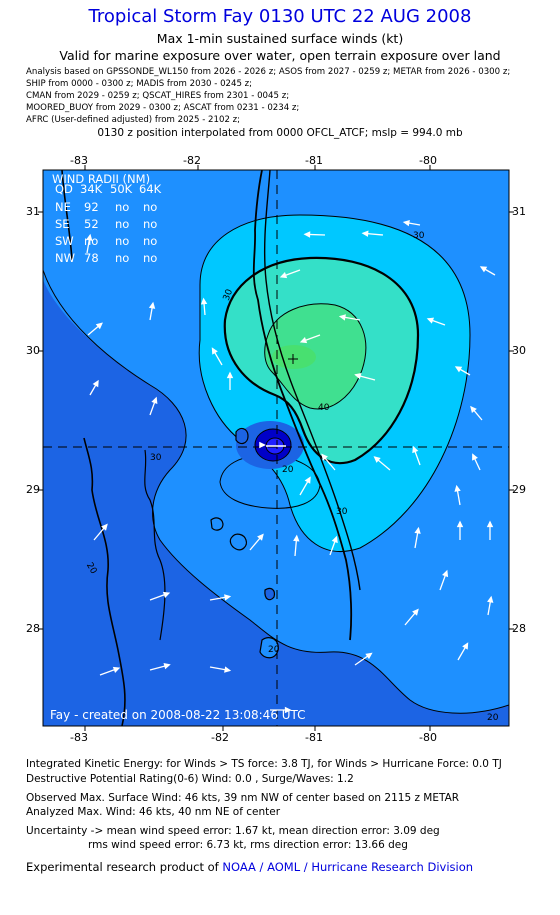 The width and height of the screenshot is (560, 915). I want to click on y-tick-left: 31, so click(33, 211).